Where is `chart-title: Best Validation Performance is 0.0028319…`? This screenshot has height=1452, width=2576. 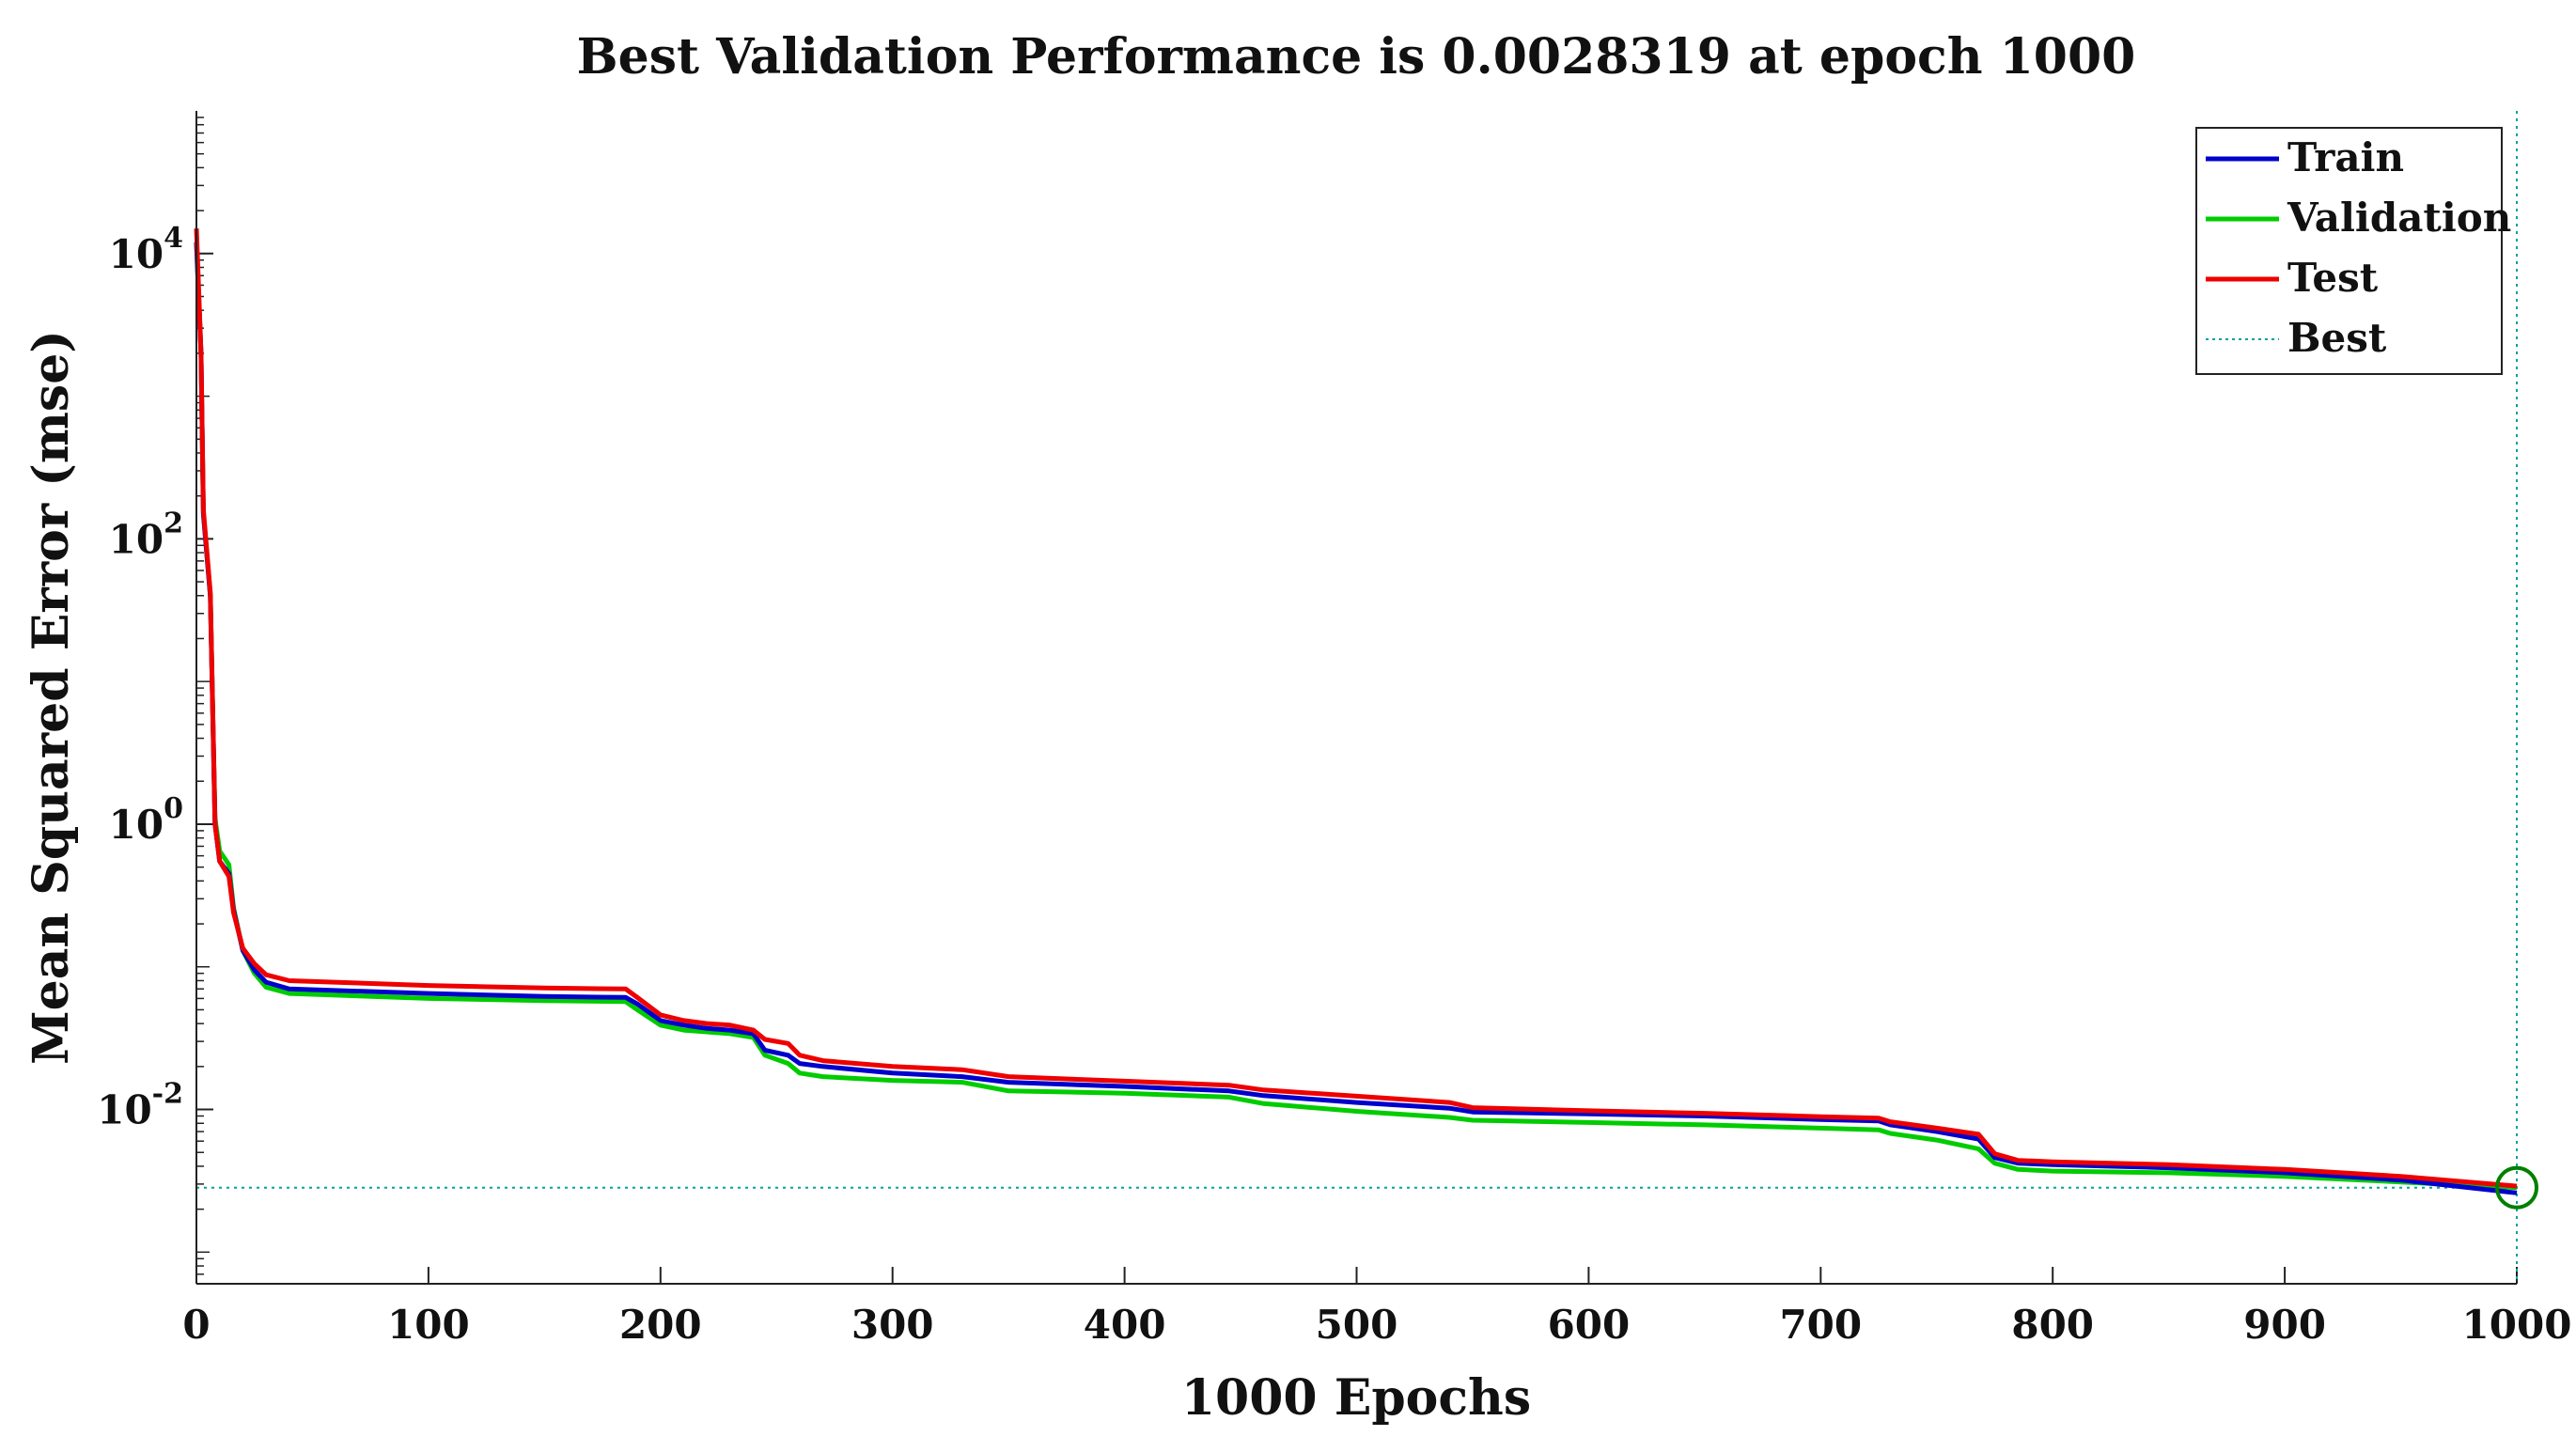
chart-title: Best Validation Performance is 0.0028319… is located at coordinates (1356, 57).